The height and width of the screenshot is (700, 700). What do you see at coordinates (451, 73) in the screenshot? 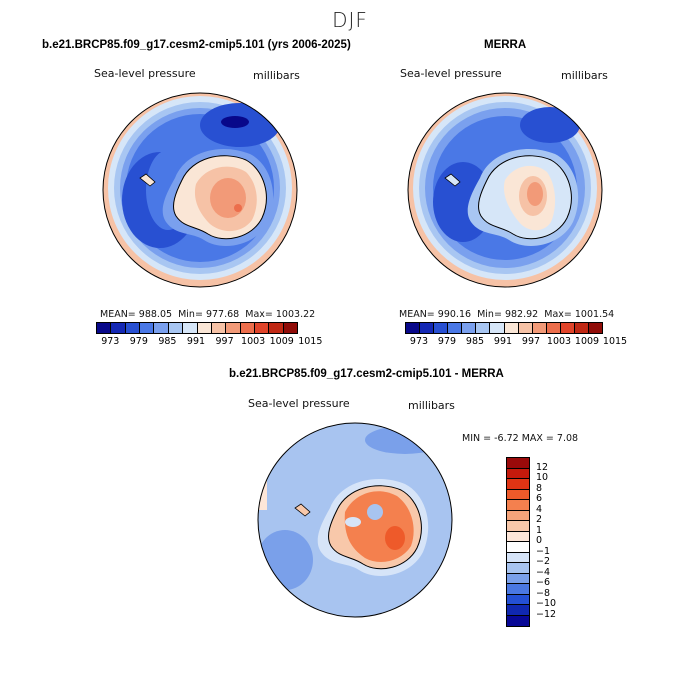
I see `obs-variable-label: Sea-level pressure` at bounding box center [451, 73].